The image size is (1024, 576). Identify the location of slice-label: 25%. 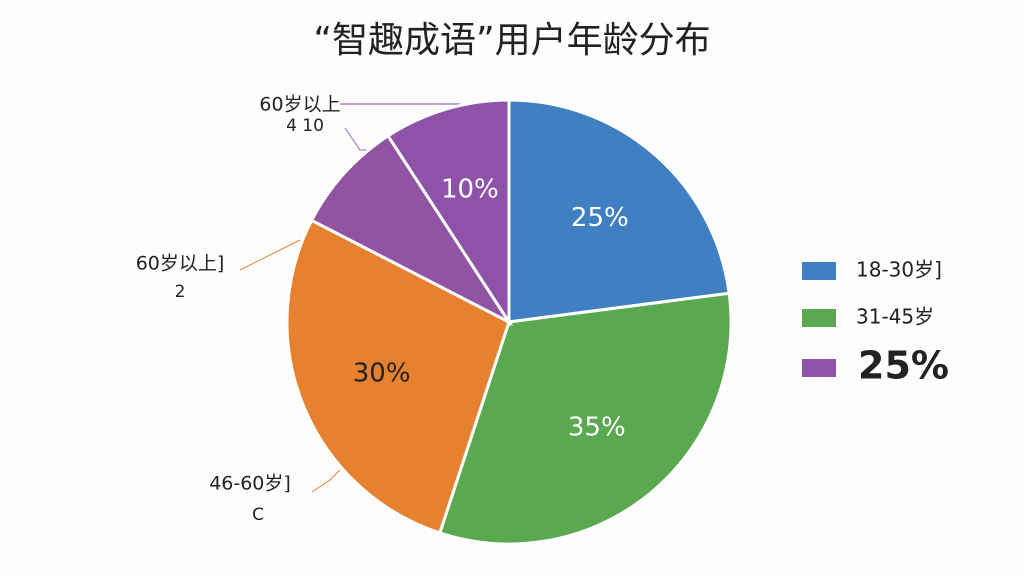
(600, 218).